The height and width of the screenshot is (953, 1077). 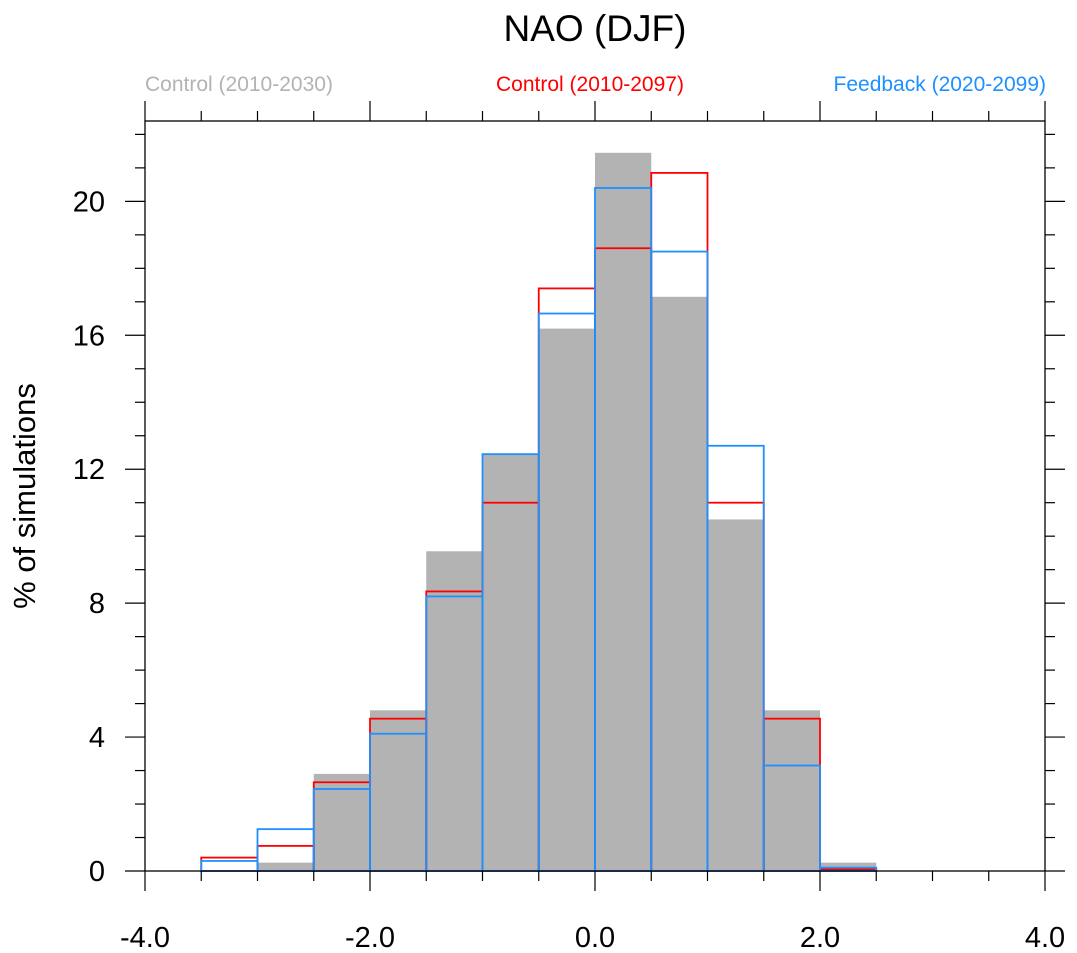 I want to click on x-tick-label: 2.0, so click(x=820, y=937).